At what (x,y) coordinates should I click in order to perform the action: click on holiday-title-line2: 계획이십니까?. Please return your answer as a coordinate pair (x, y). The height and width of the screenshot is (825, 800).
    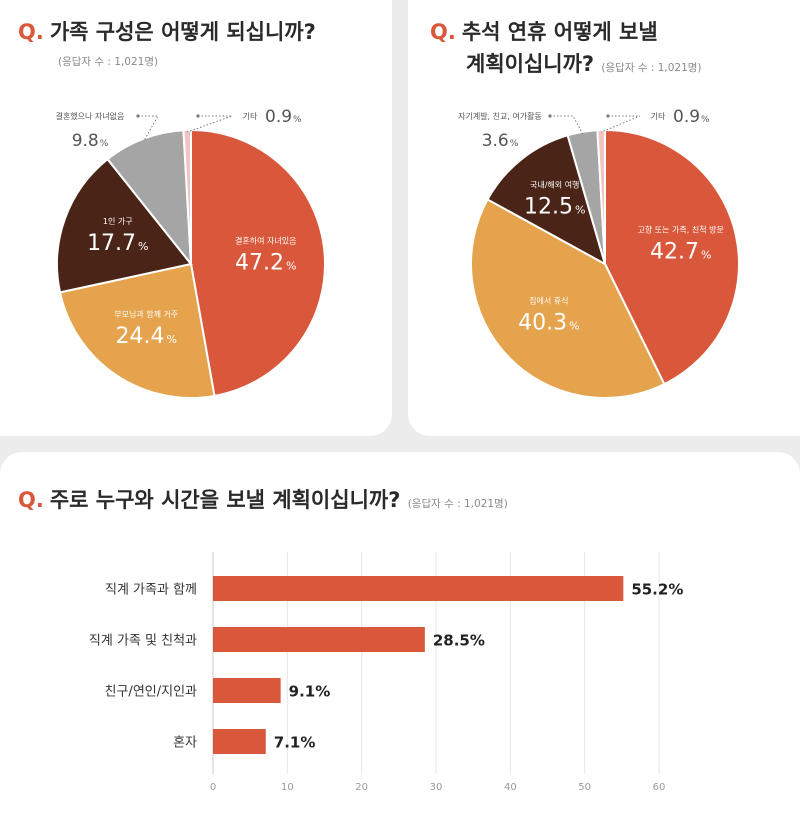
    Looking at the image, I should click on (530, 64).